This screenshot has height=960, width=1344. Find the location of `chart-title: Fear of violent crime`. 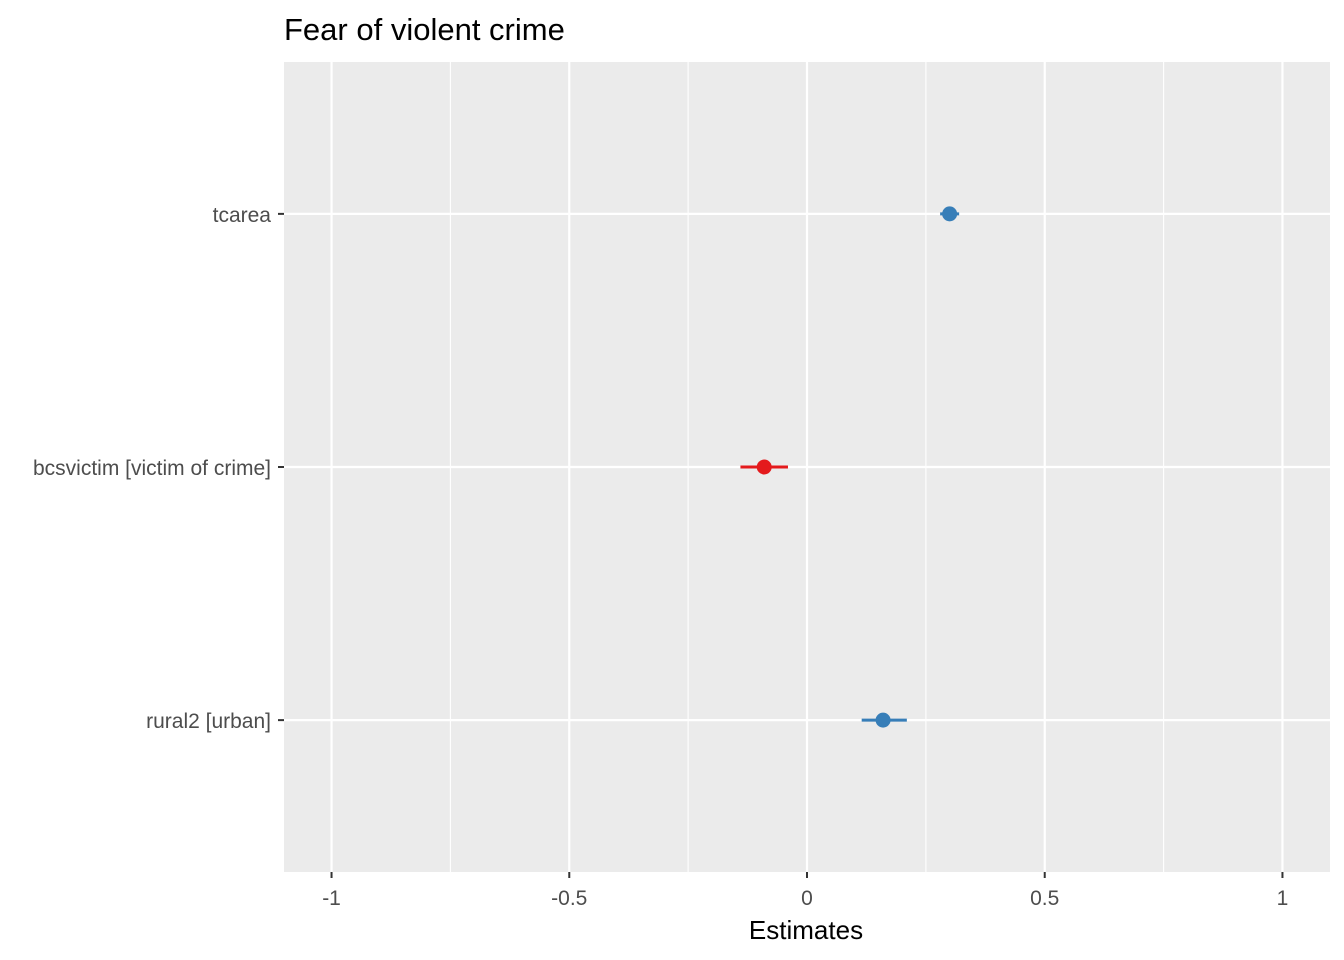

chart-title: Fear of violent crime is located at coordinates (424, 29).